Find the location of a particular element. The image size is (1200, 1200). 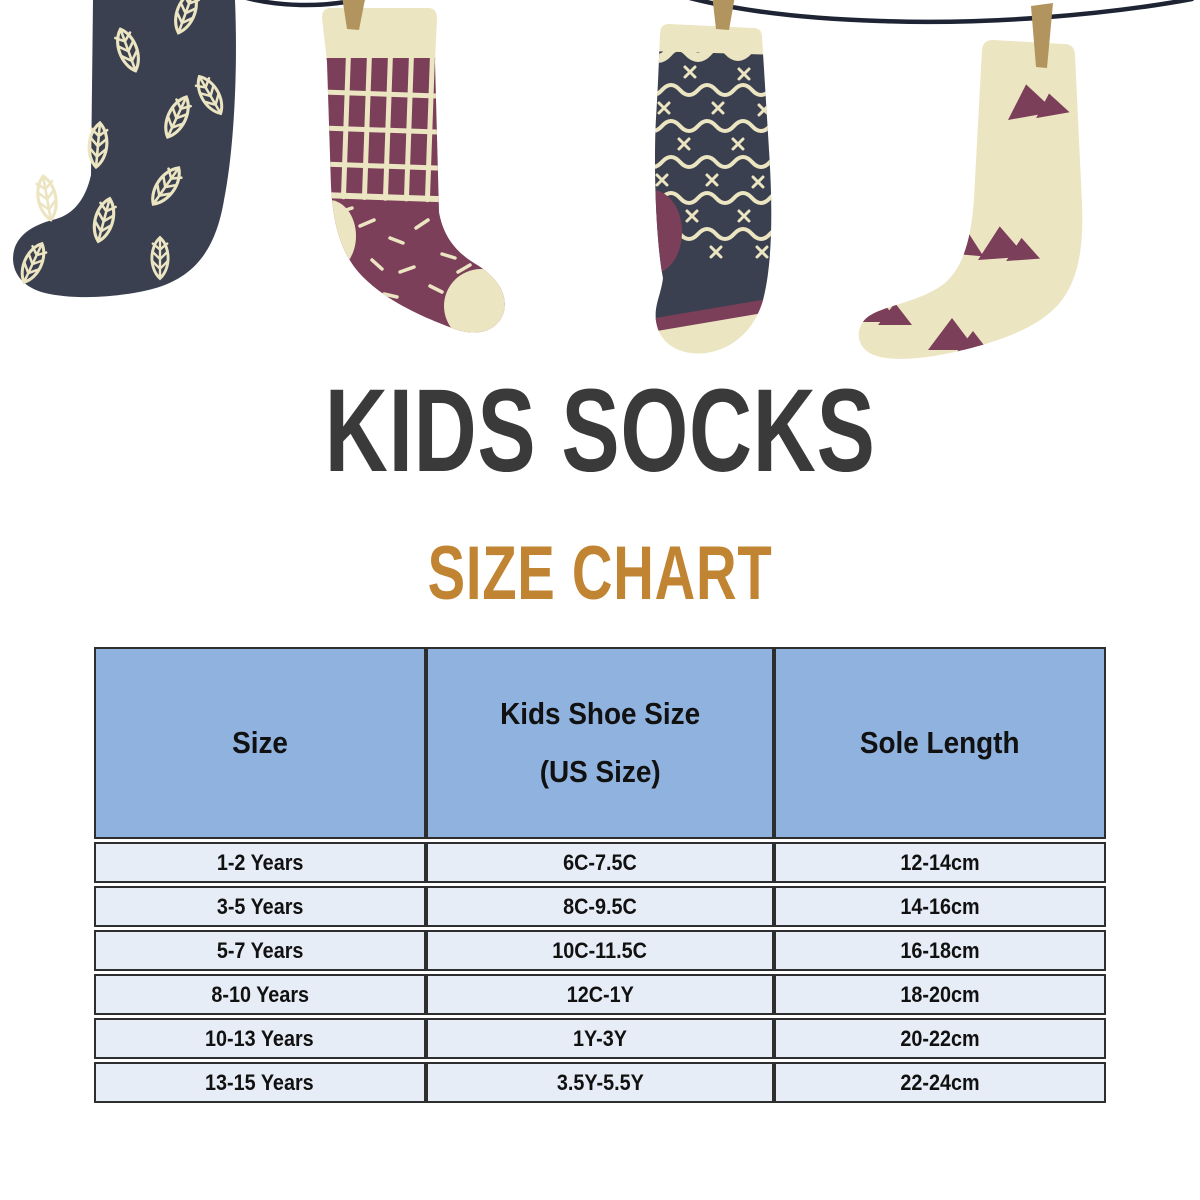

cell-shoe-size: 1Y-3Y is located at coordinates (600, 1038).